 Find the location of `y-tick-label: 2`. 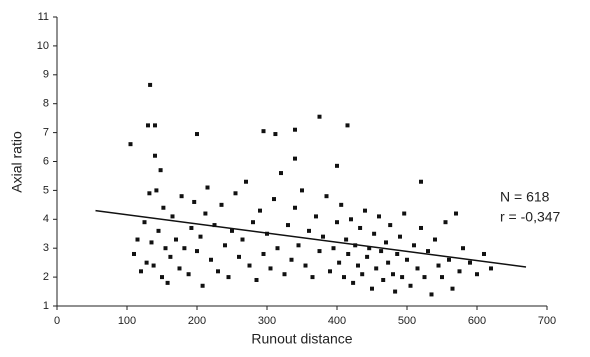

y-tick-label: 2 is located at coordinates (46, 277).